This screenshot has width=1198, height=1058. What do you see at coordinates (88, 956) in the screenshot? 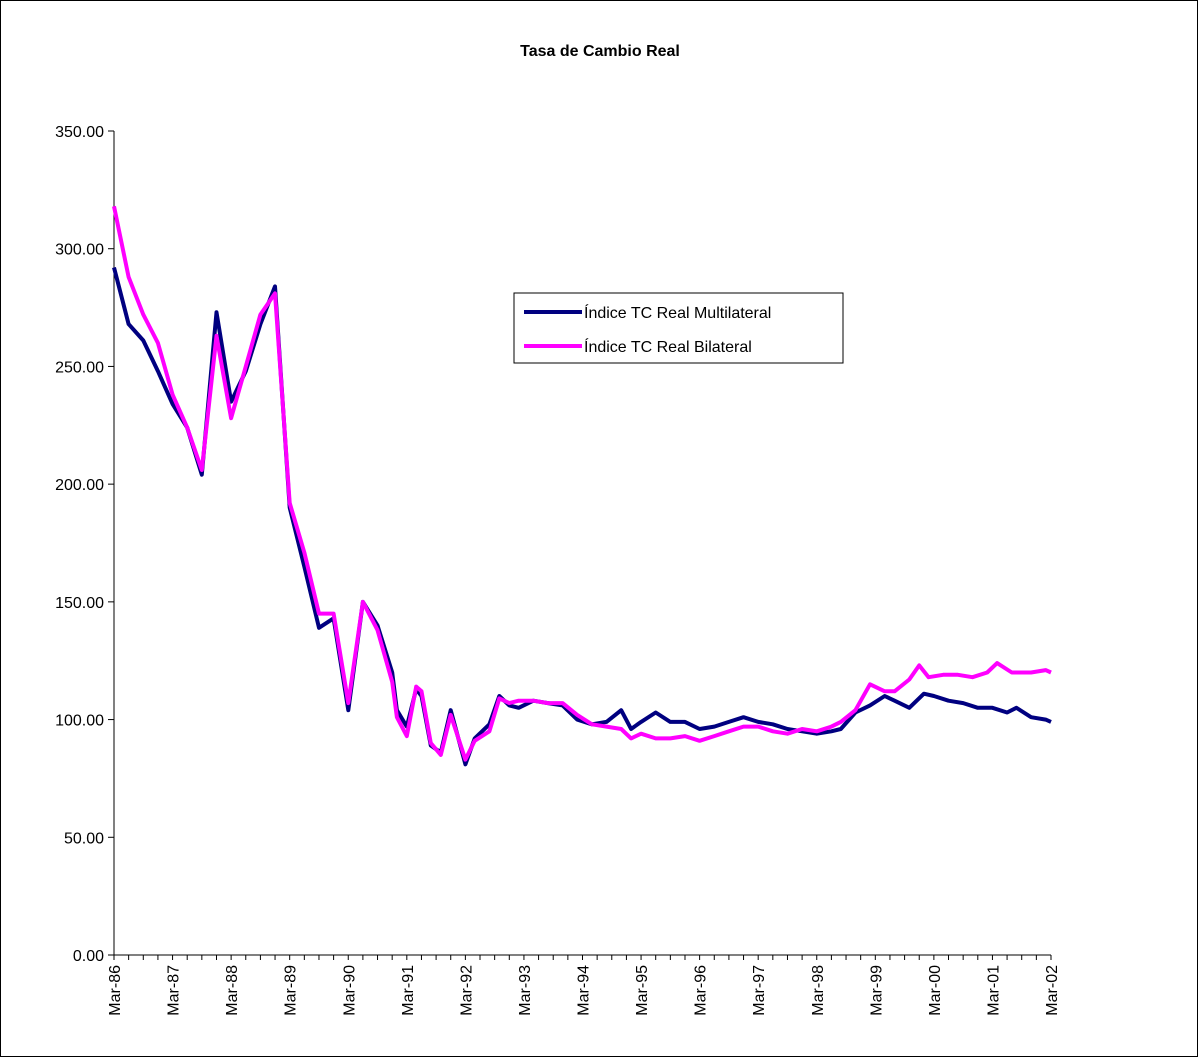
I see `y-tick-label: 0.00` at bounding box center [88, 956].